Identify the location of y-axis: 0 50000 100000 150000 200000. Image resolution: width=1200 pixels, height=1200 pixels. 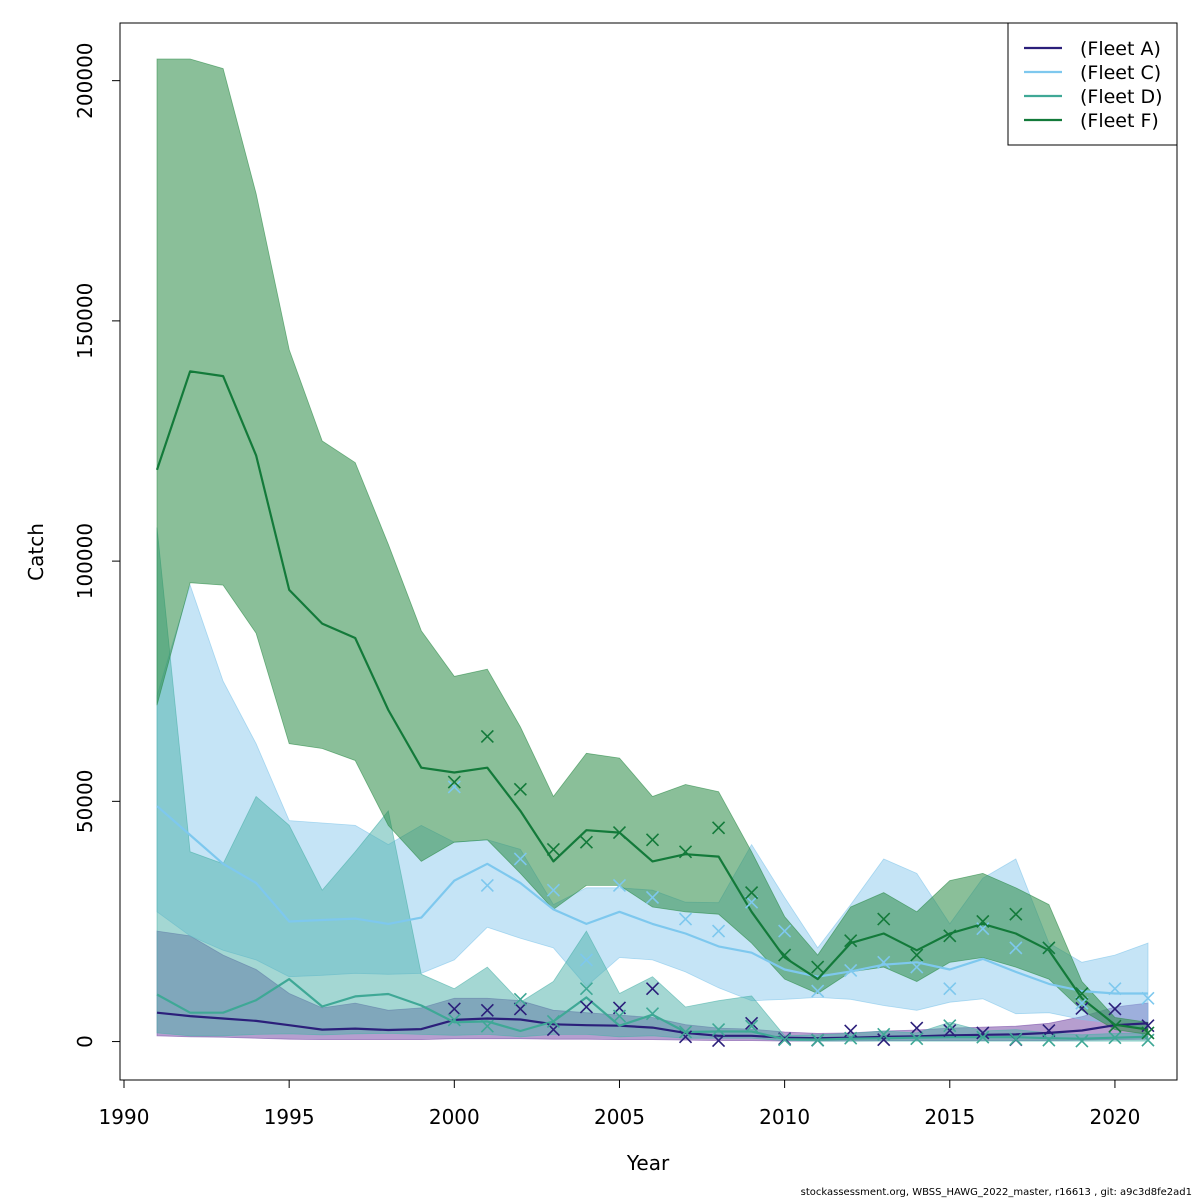
(97, 545).